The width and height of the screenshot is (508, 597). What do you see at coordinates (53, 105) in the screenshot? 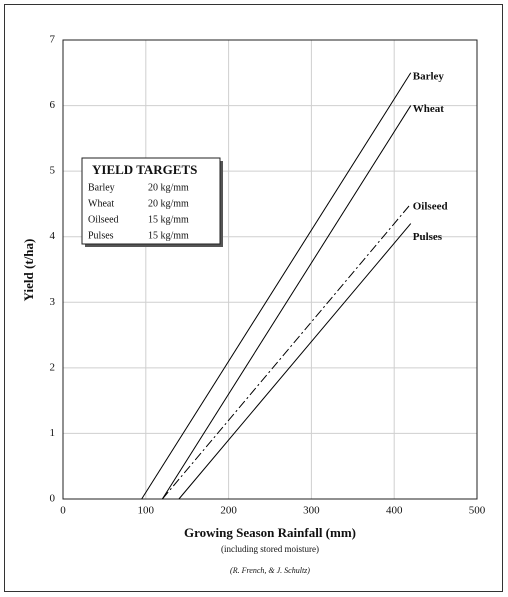
I see `y-tick-label: 6` at bounding box center [53, 105].